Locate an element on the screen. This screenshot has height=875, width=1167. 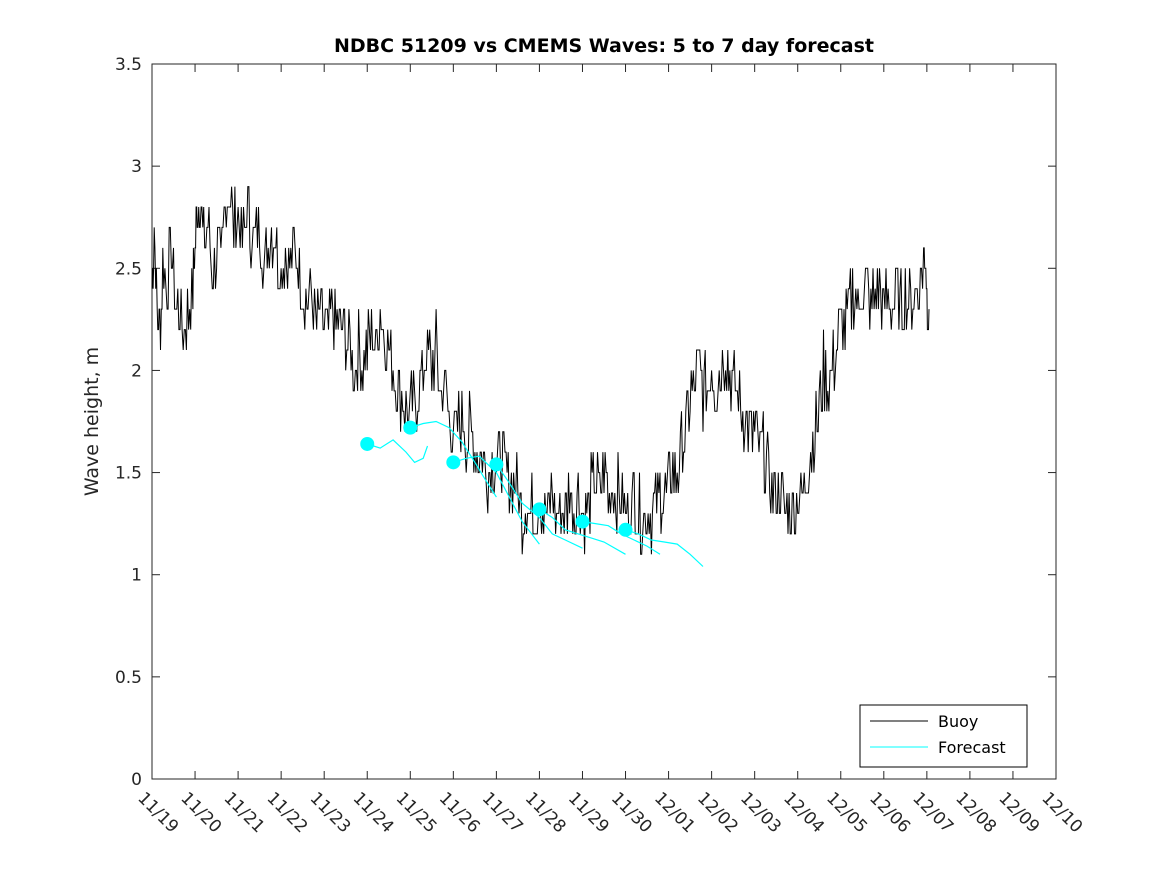
y-tick-label: 2 is located at coordinates (136, 371).